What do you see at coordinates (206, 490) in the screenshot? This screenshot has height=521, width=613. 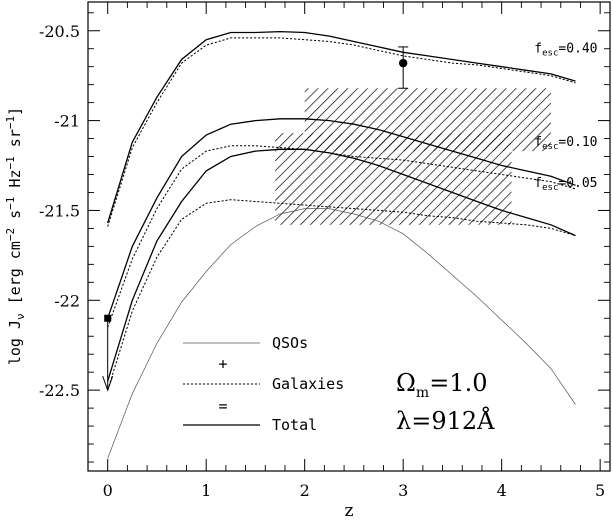 I see `x-tick-label: 1` at bounding box center [206, 490].